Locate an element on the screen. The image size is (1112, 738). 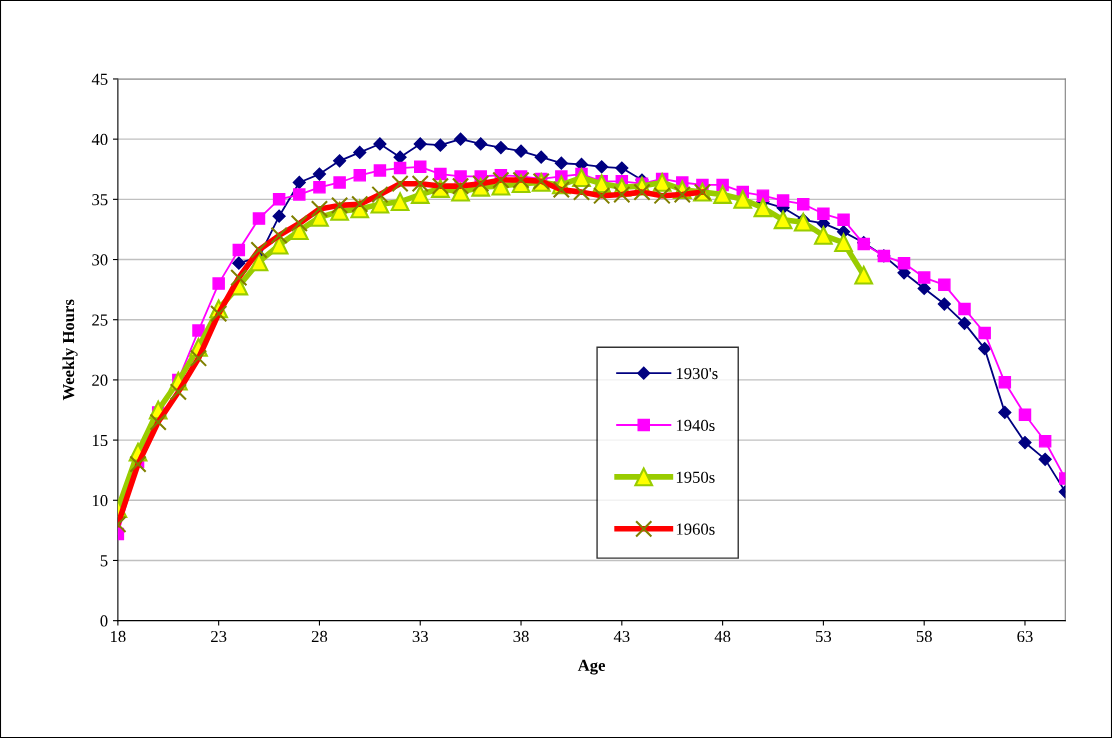
x-tick-label: 43 is located at coordinates (621, 636).